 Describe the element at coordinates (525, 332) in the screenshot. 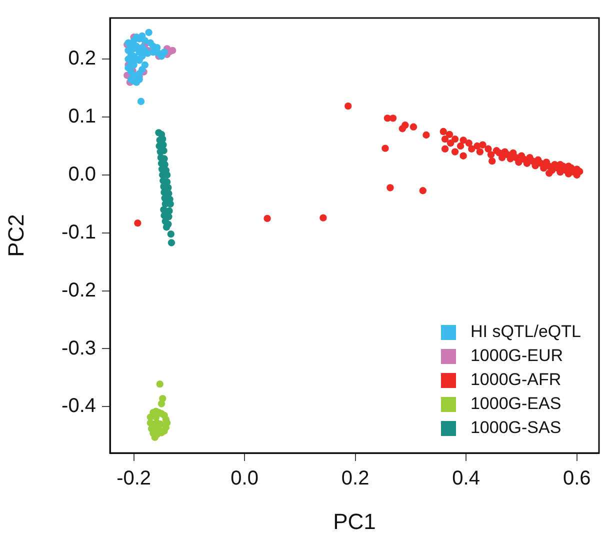

I see `legend-label: HI sQTL/eQTL` at that location.